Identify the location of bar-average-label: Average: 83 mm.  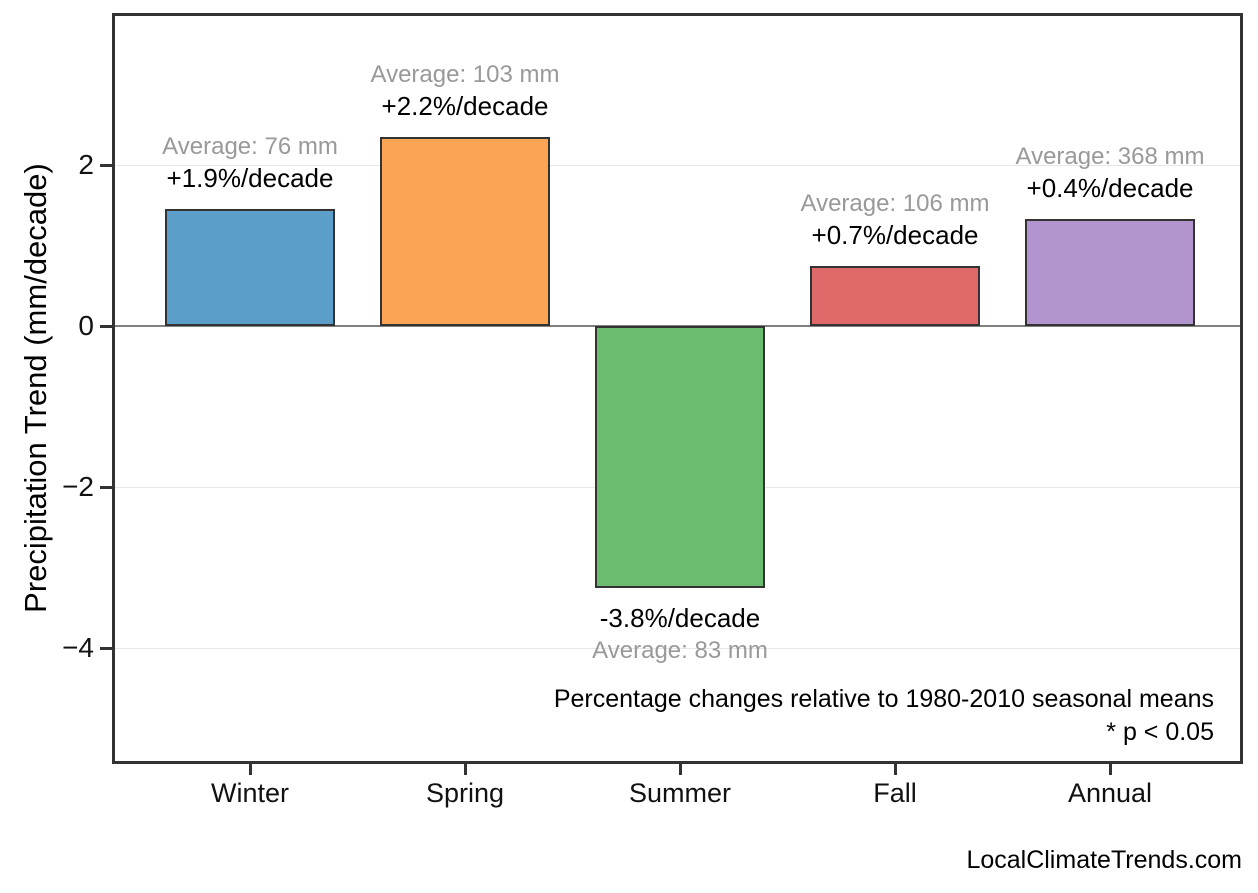
(680, 650).